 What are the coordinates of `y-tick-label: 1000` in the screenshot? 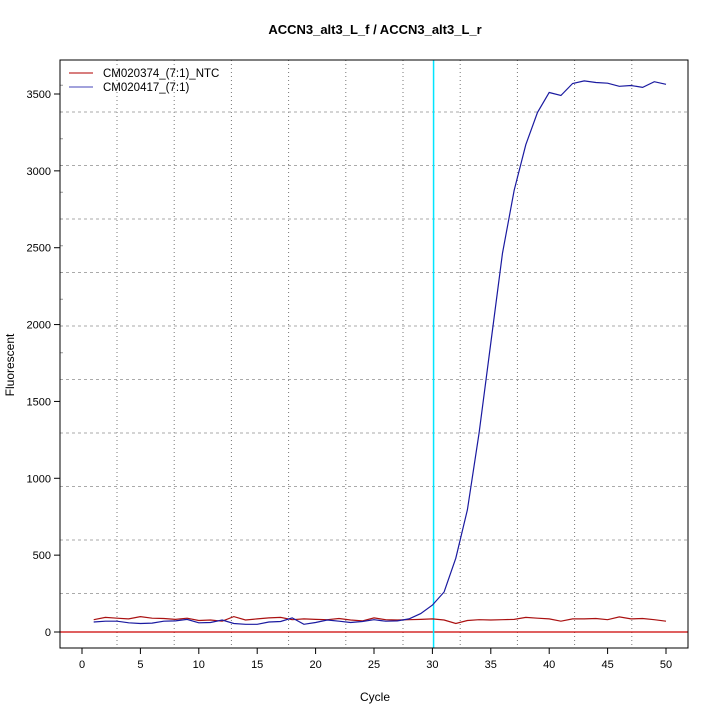 It's located at (39, 479).